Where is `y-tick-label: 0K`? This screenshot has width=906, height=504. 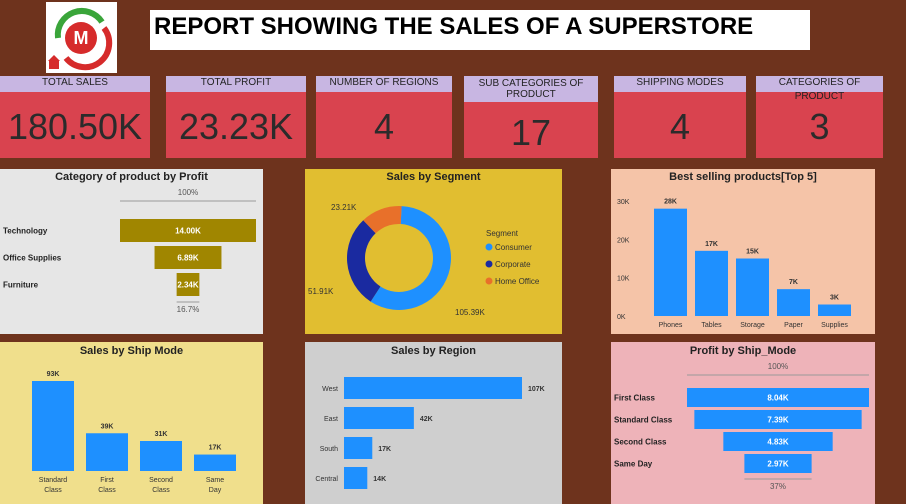 y-tick-label: 0K is located at coordinates (621, 317).